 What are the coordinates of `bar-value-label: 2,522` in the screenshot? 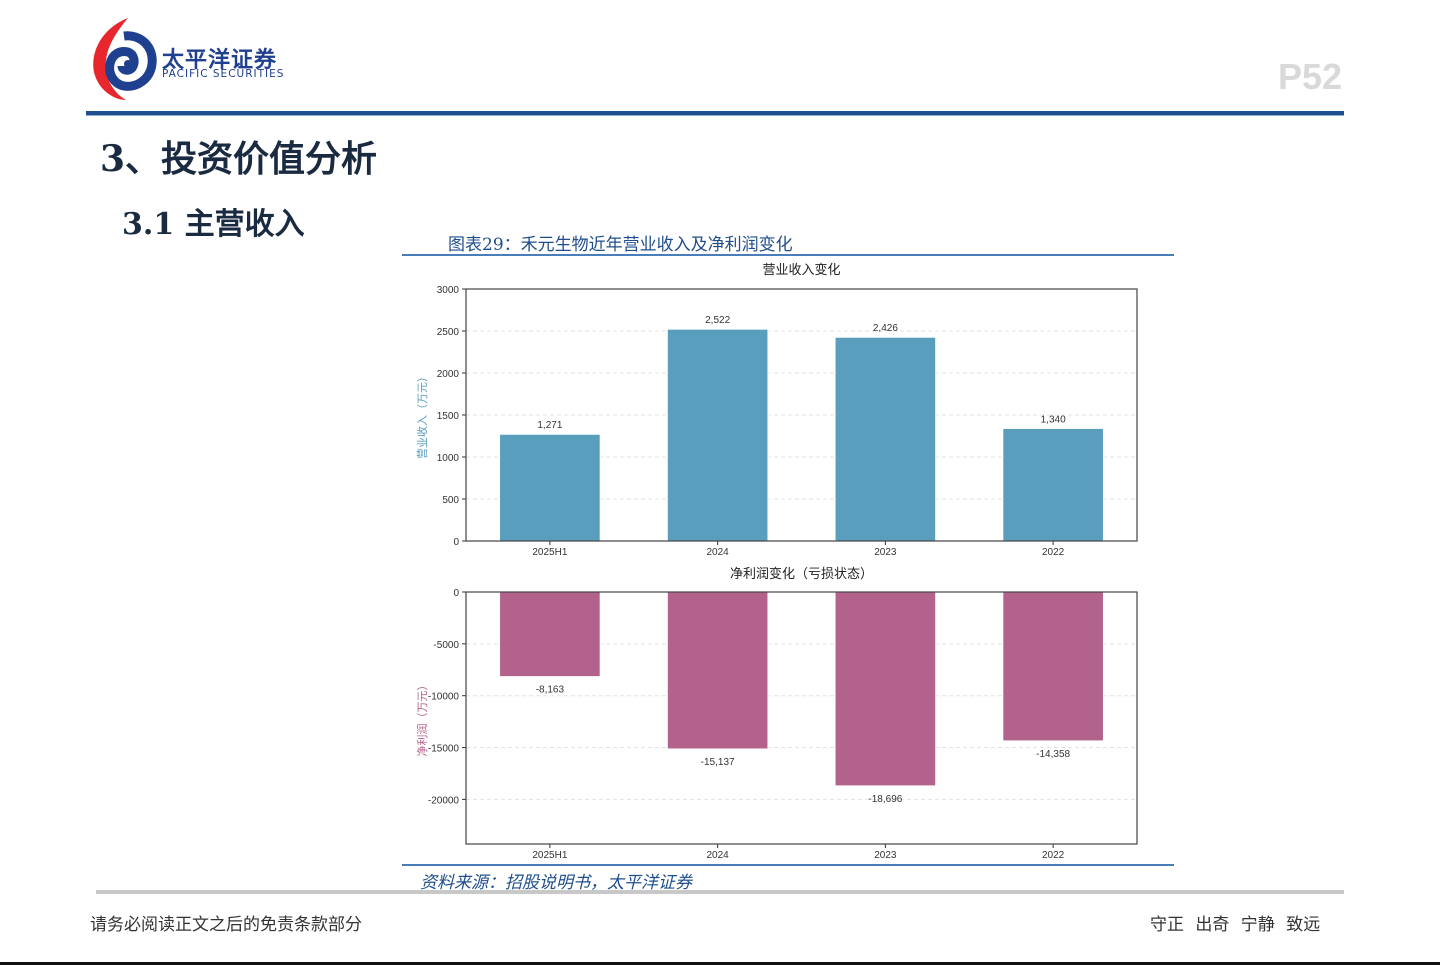 It's located at (717, 320).